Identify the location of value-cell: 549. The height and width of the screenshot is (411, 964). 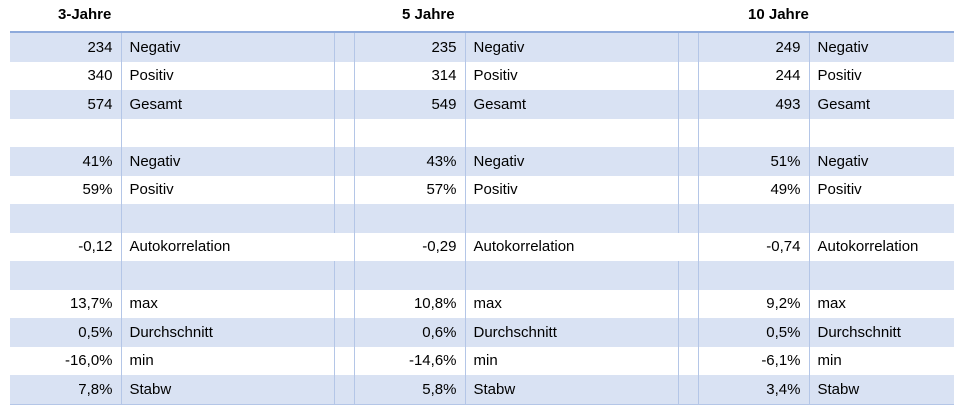
(409, 104).